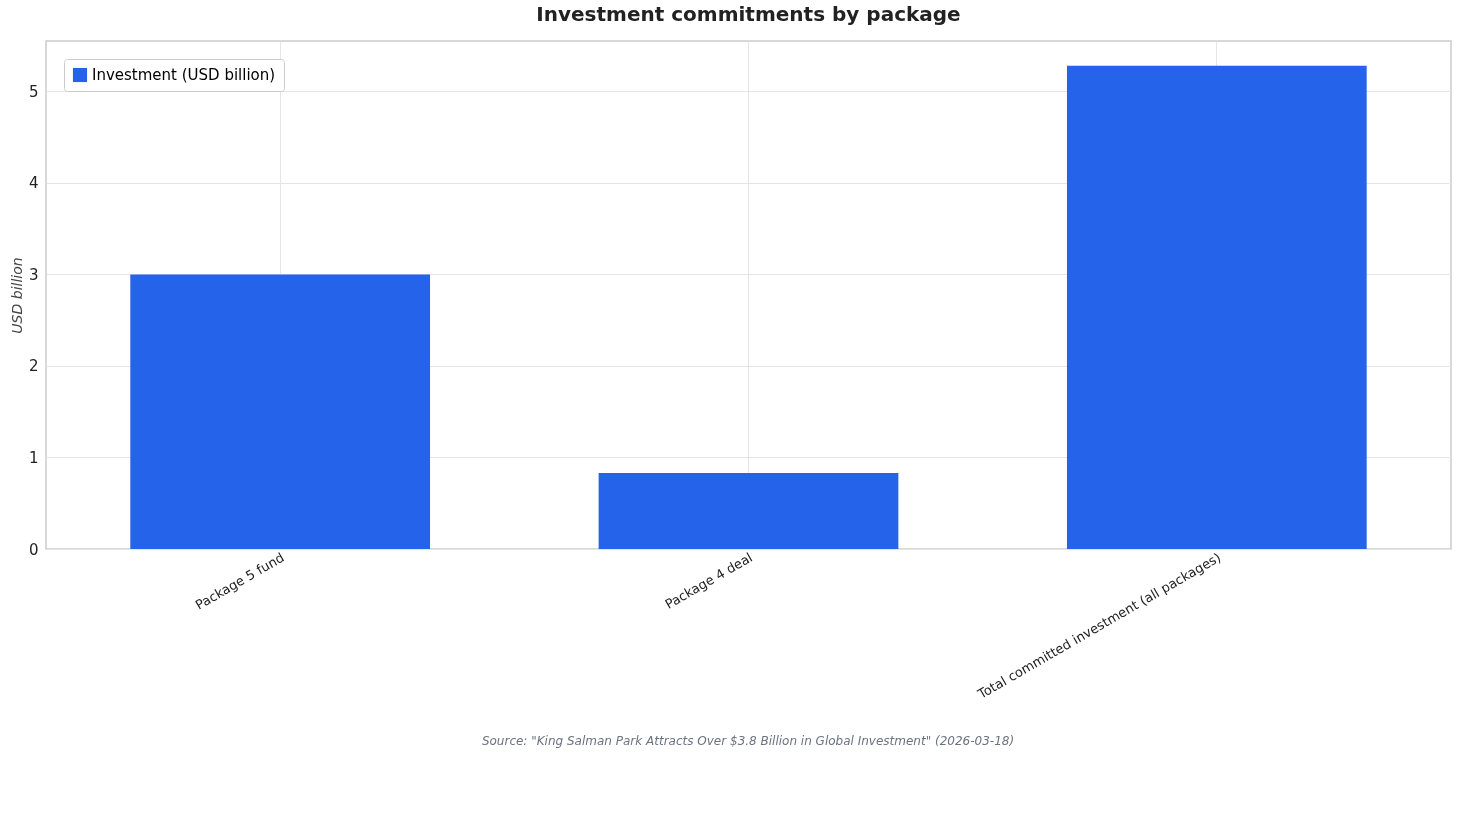 The image size is (1484, 823). What do you see at coordinates (16, 295) in the screenshot?
I see `y-axis-title: USD billion` at bounding box center [16, 295].